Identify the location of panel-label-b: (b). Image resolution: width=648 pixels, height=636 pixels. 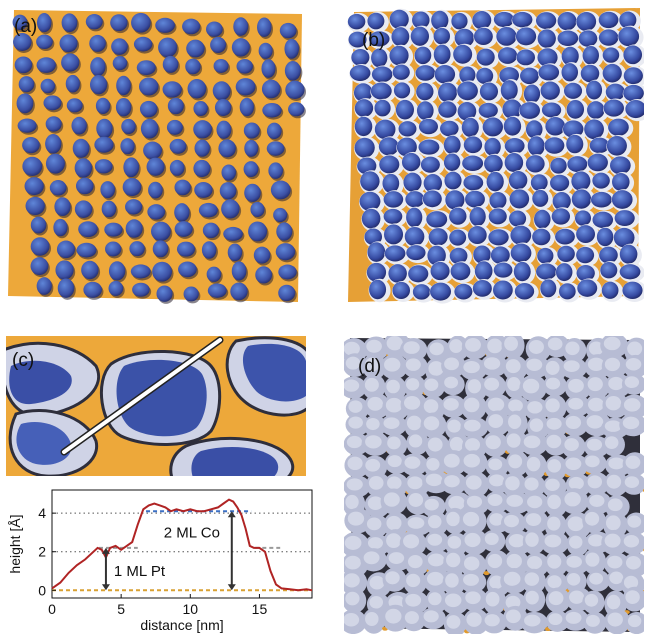
(373, 40).